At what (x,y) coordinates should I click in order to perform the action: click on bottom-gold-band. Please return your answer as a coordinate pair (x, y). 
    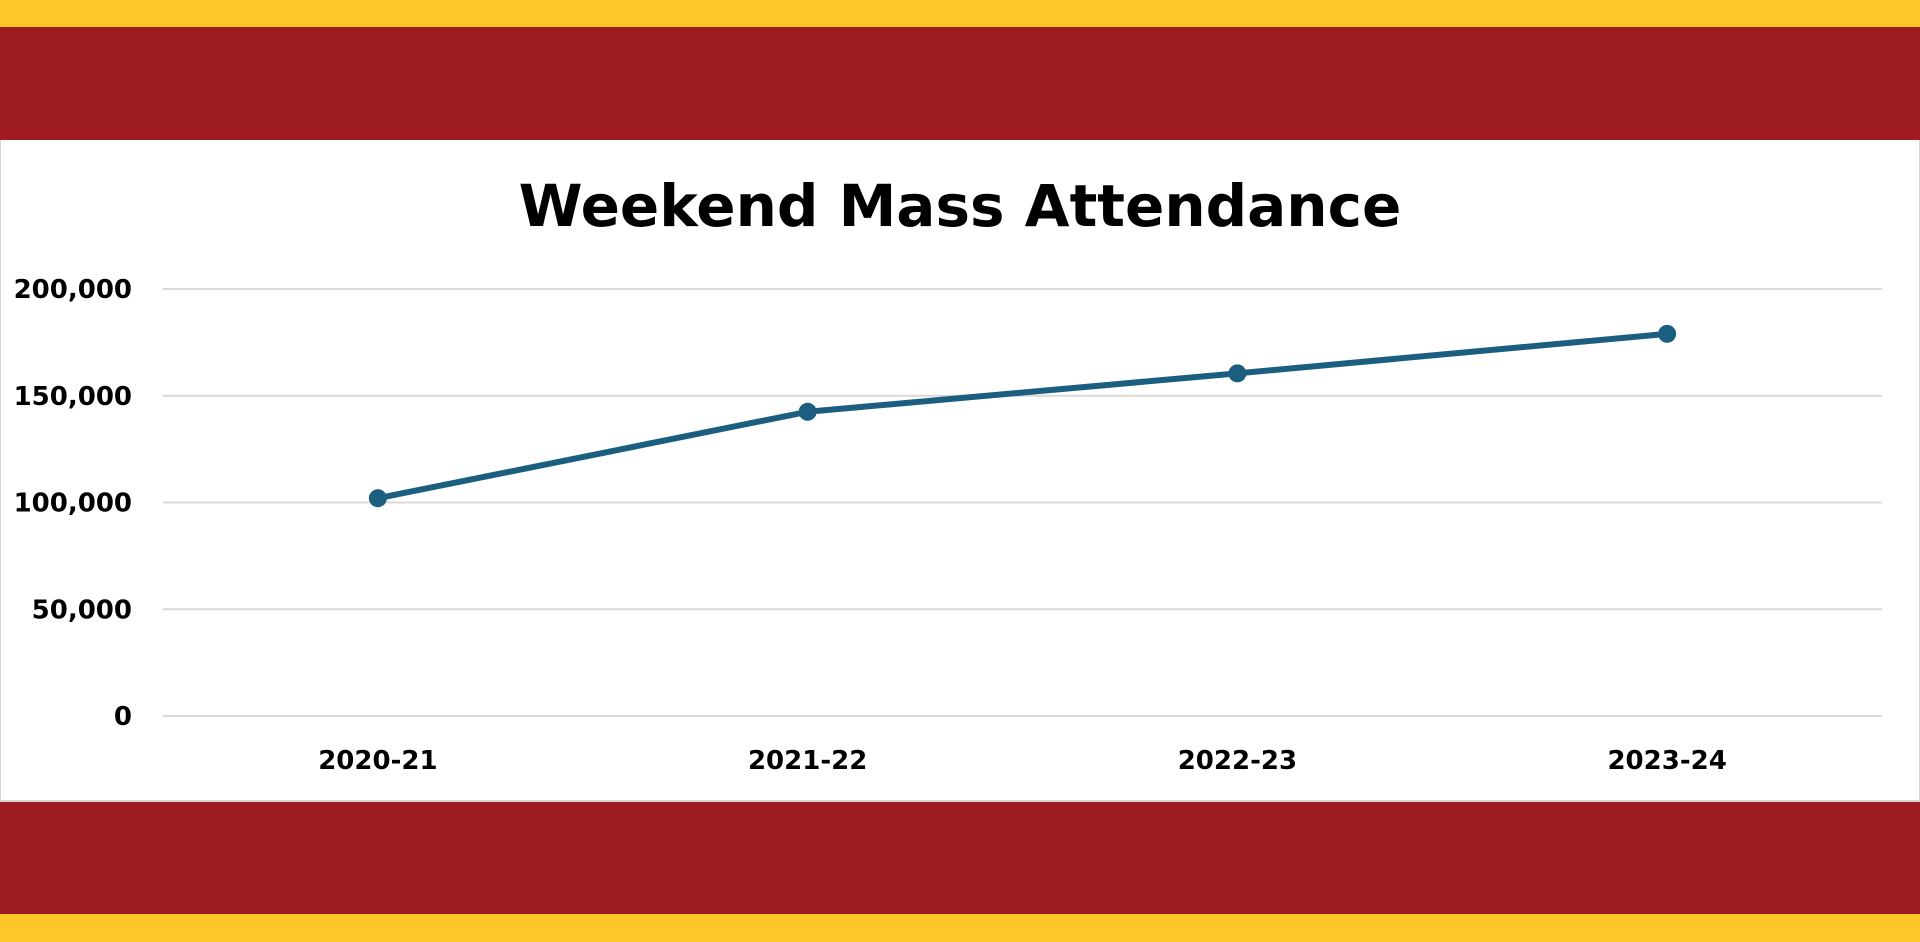
    Looking at the image, I should click on (960, 928).